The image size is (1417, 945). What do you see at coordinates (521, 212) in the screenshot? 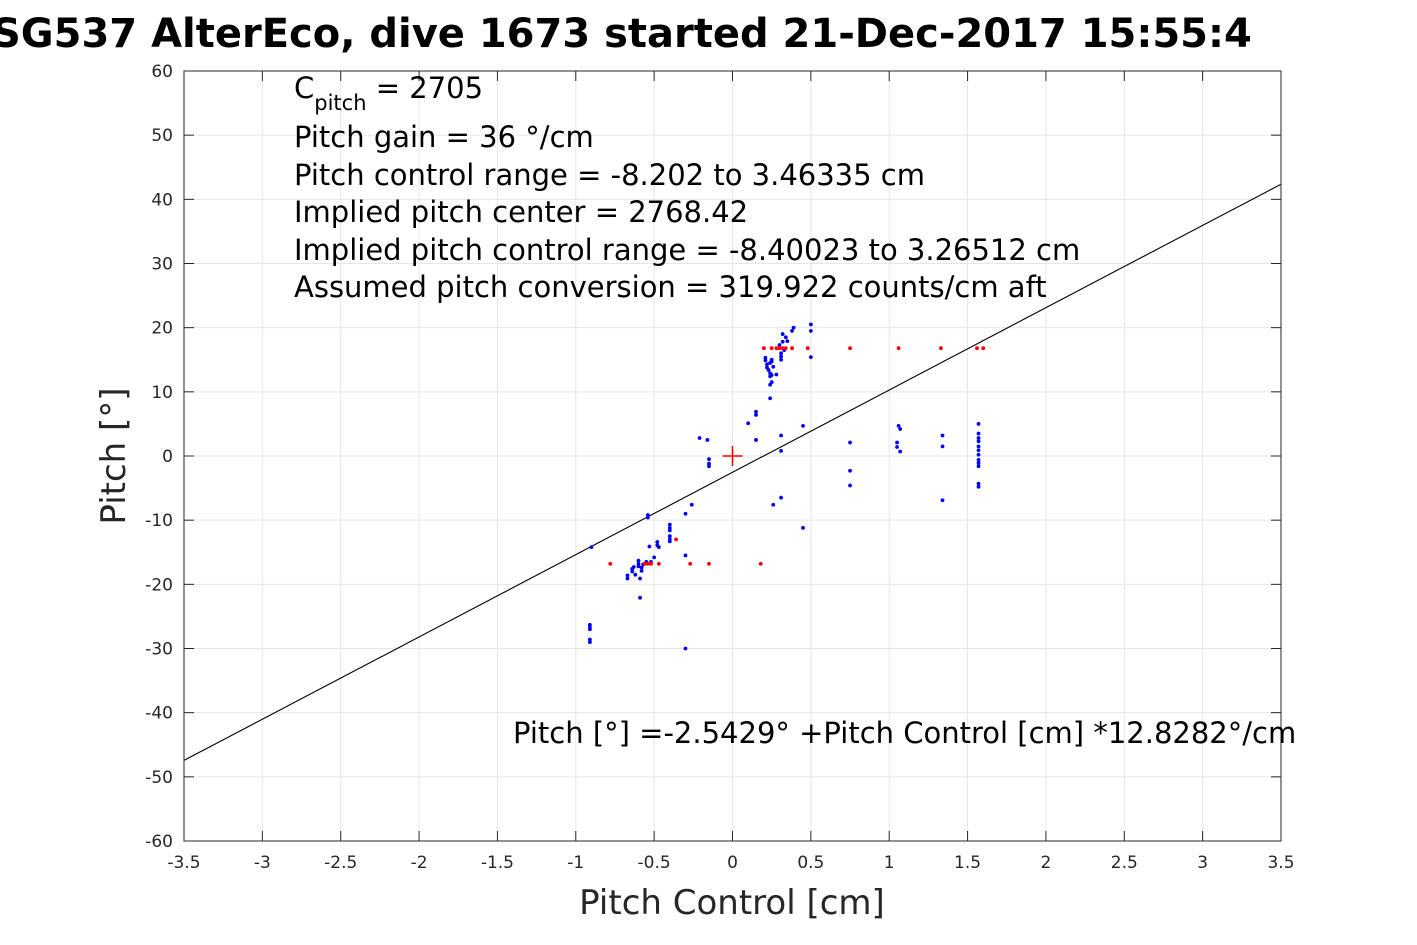
I see `implied-pitch-center-annotation: Implied pitch center = 2768.42` at bounding box center [521, 212].